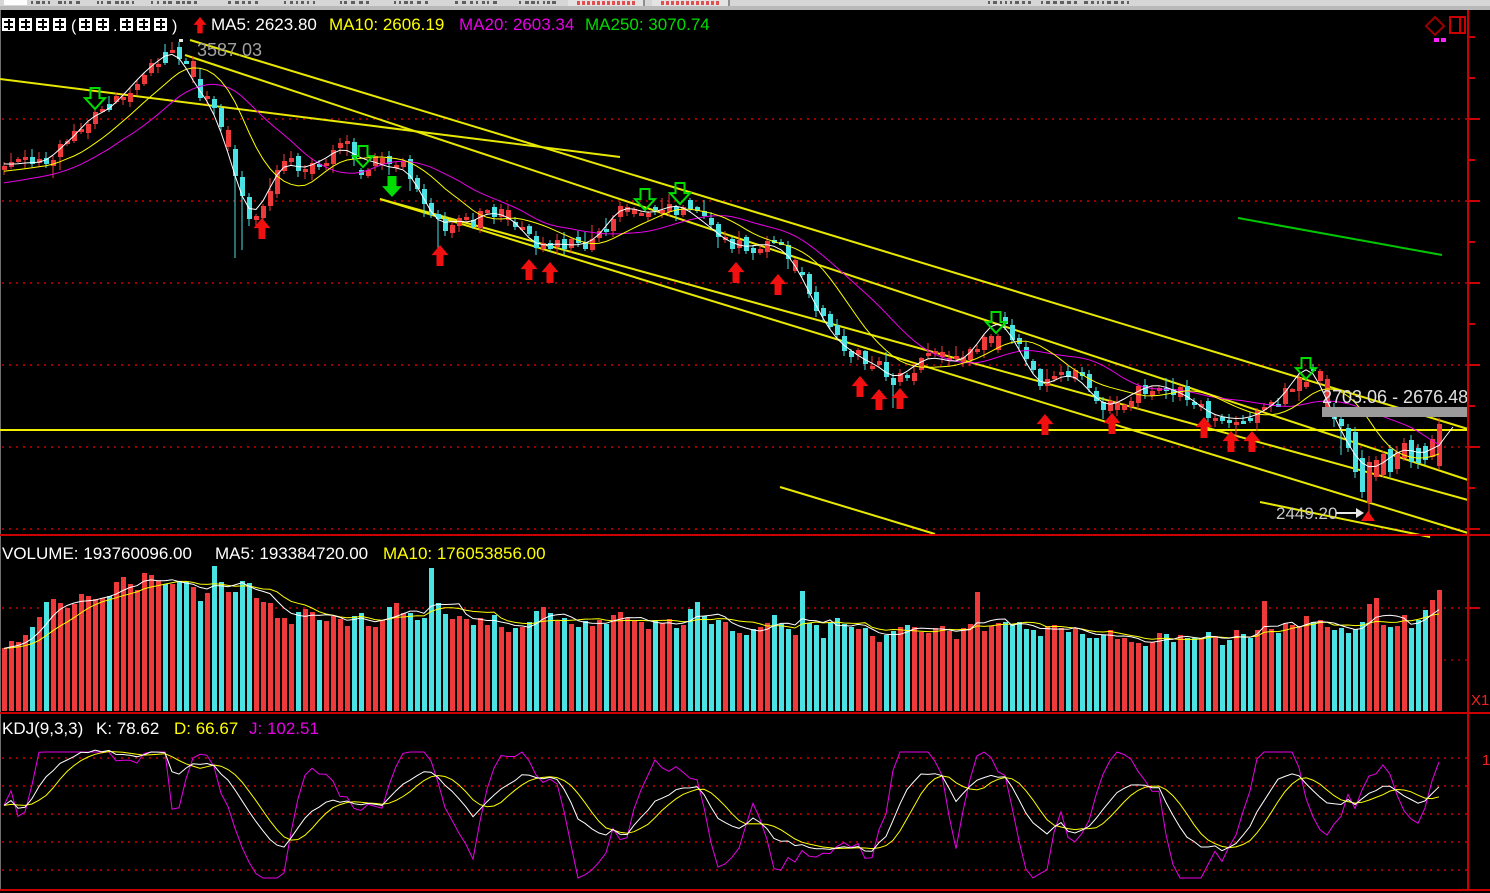 The width and height of the screenshot is (1490, 893). Describe the element at coordinates (264, 24) in the screenshot. I see `svg-text: MA5: 2623.80` at that location.